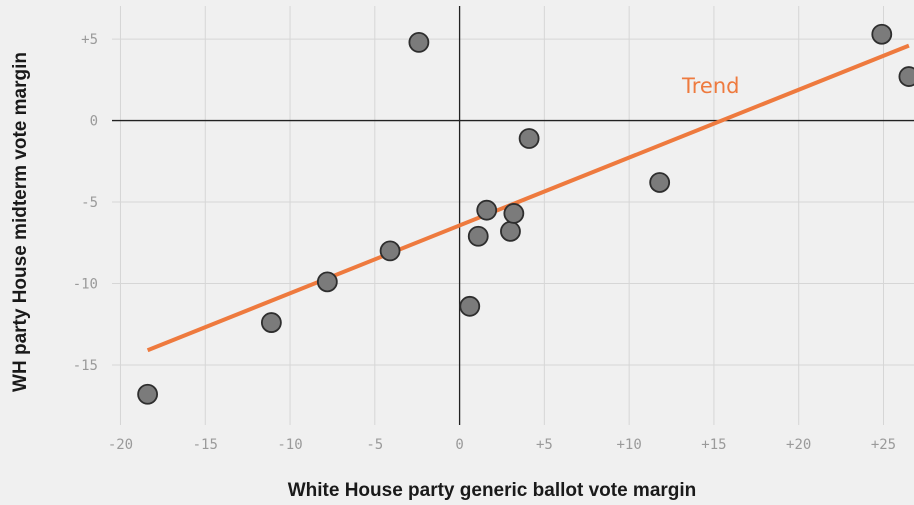  I want to click on x-tick-label: +20, so click(798, 445).